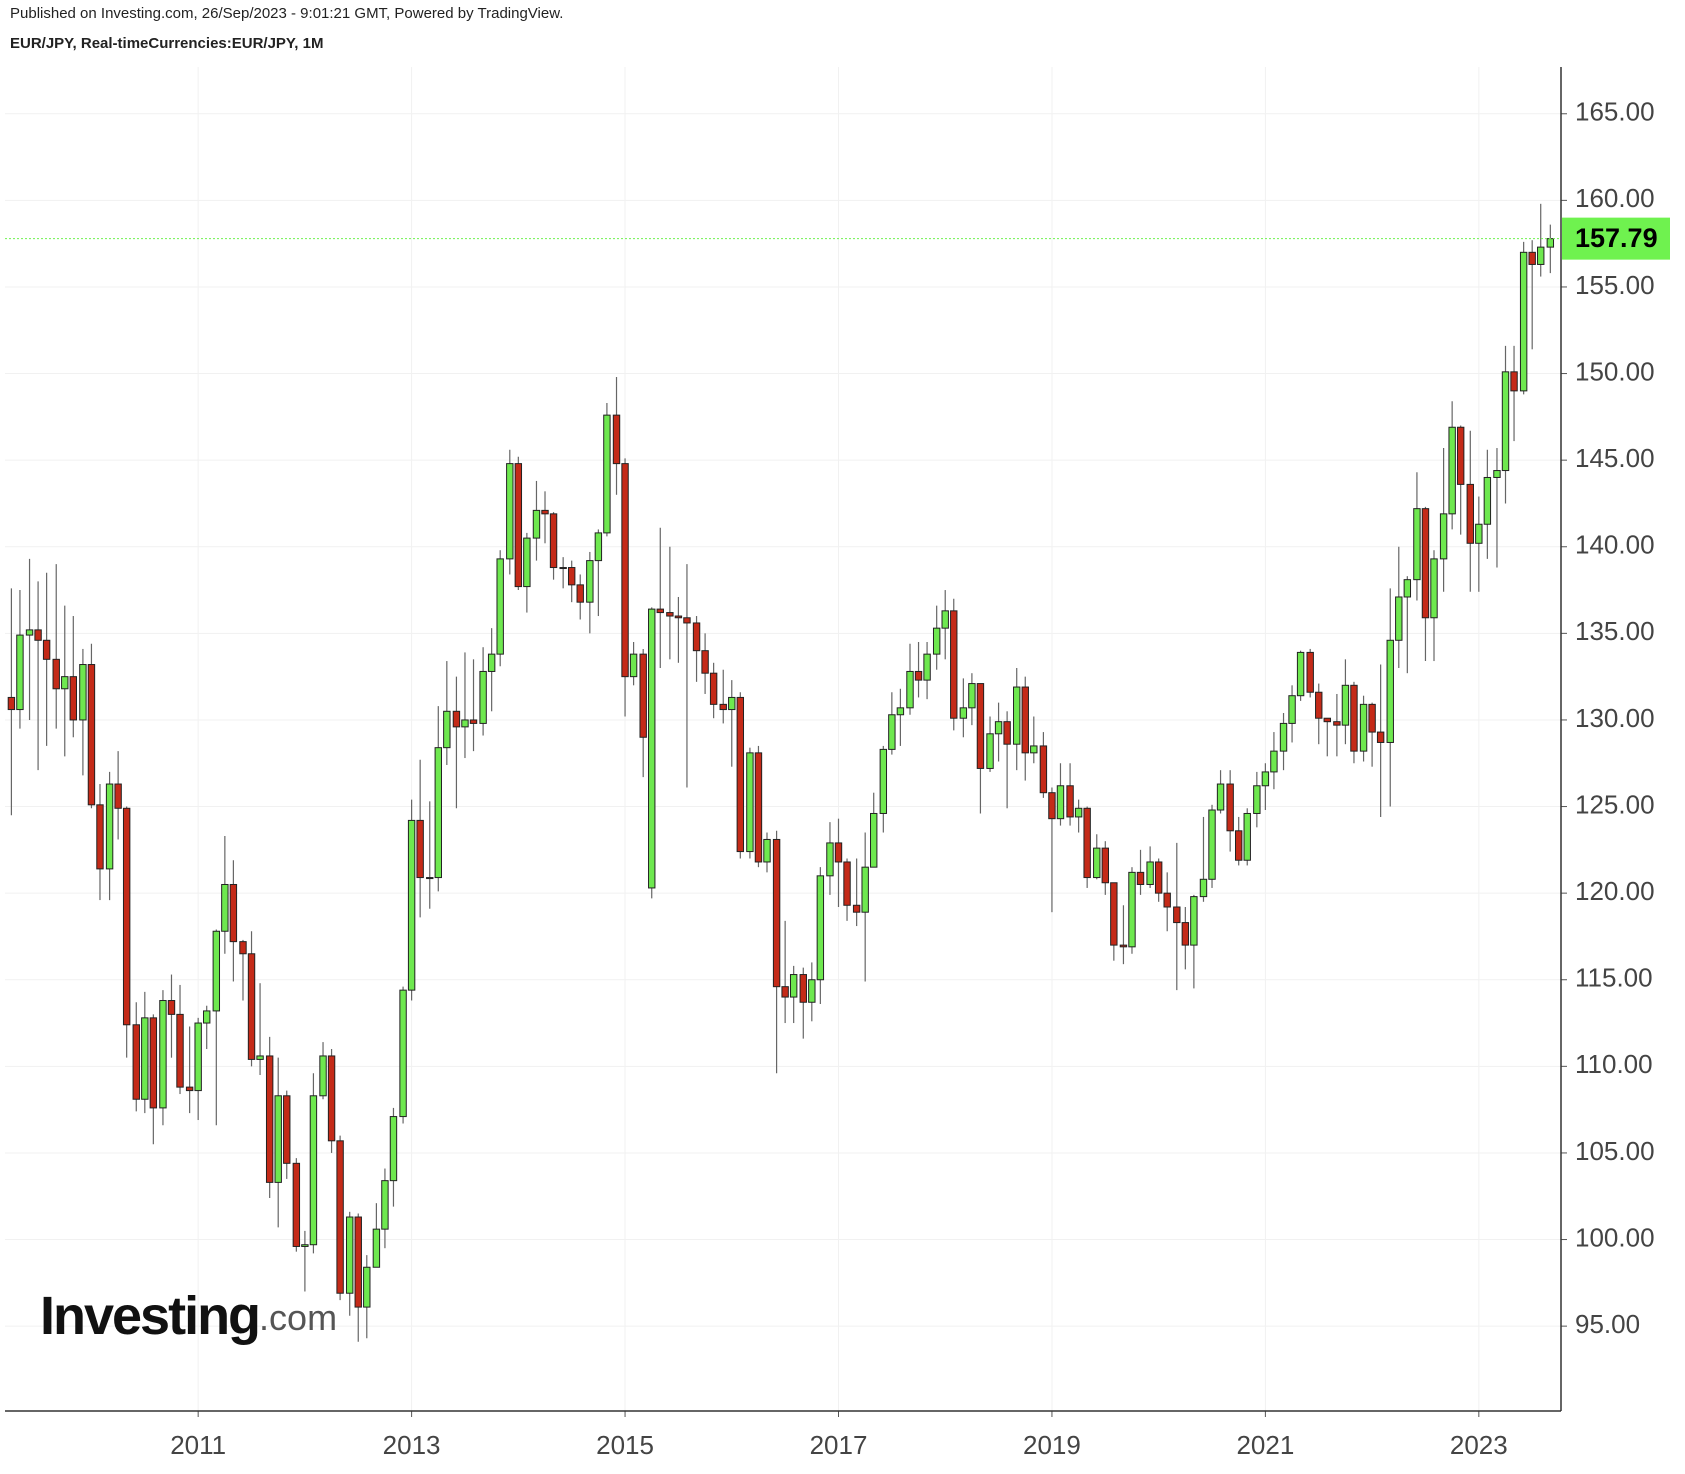 The width and height of the screenshot is (1685, 1474). I want to click on y-tick-label: 140.00, so click(1615, 545).